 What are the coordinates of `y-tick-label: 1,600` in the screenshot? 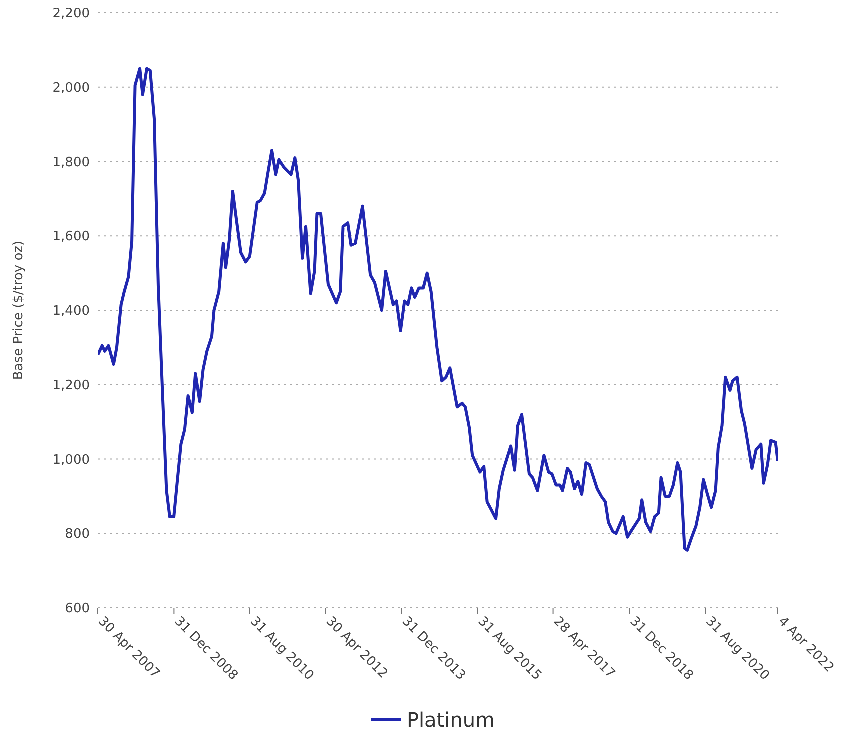 It's located at (71, 237).